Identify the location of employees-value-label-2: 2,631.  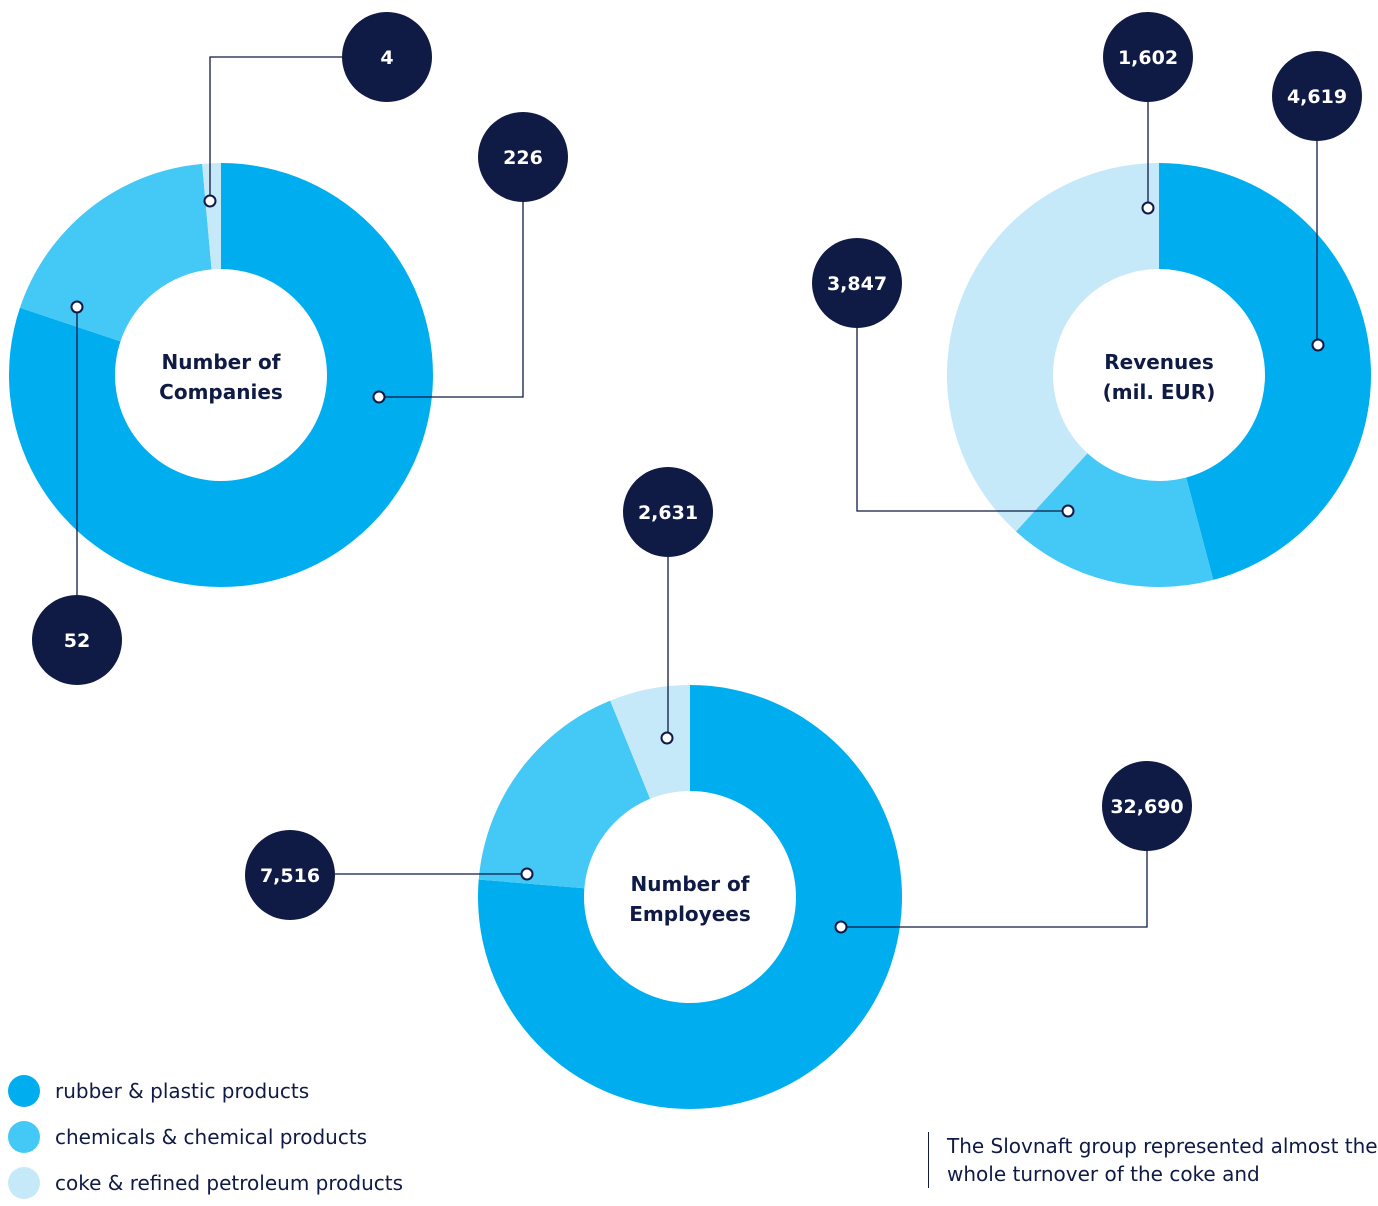
(668, 513).